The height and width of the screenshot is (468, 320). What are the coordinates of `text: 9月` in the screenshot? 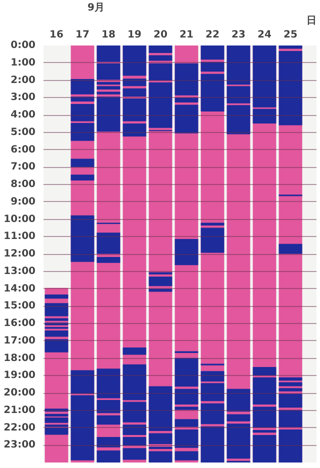 It's located at (96, 8).